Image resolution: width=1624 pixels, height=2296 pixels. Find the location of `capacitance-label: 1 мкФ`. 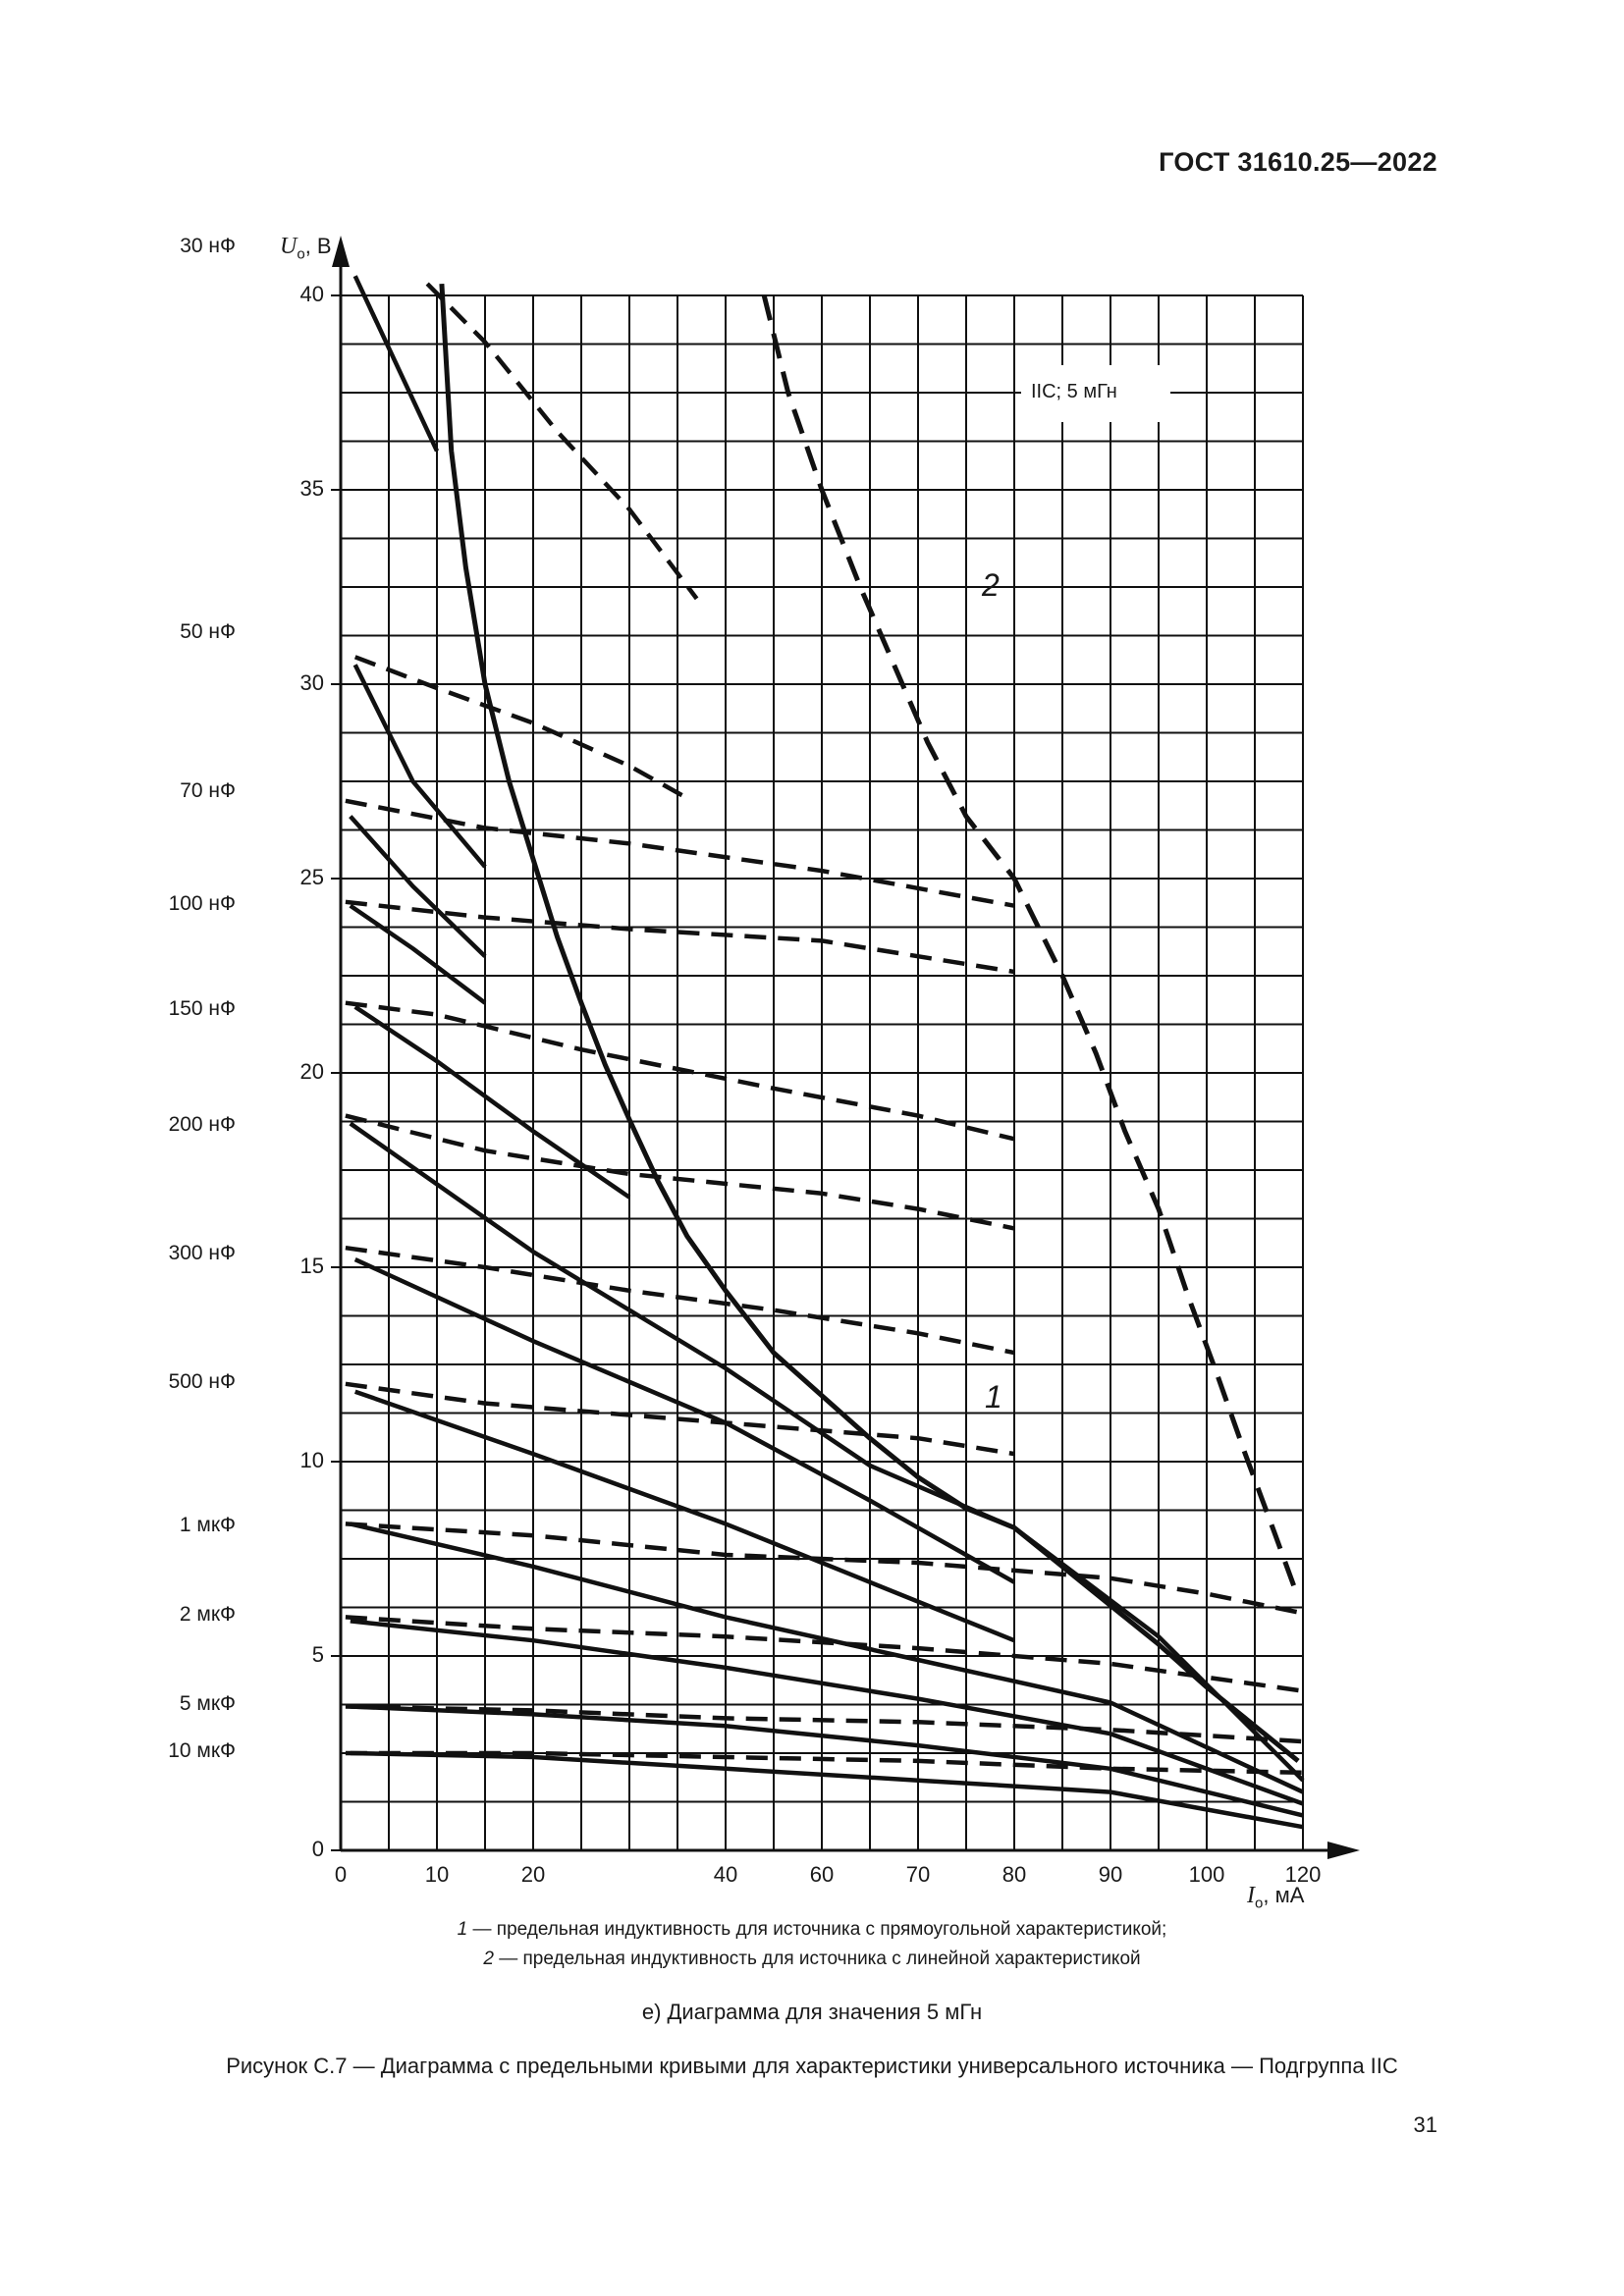

capacitance-label: 1 мкФ is located at coordinates (207, 1525).